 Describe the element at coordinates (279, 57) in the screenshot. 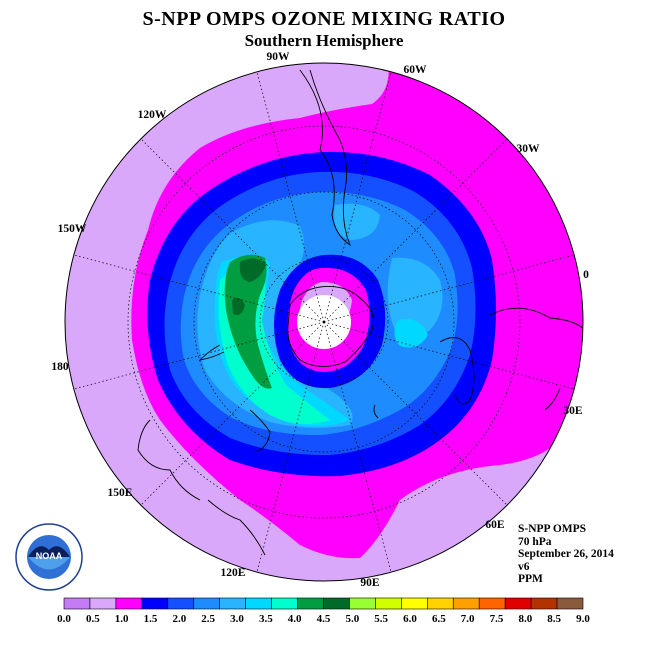

I see `longitude-label: 90W` at that location.